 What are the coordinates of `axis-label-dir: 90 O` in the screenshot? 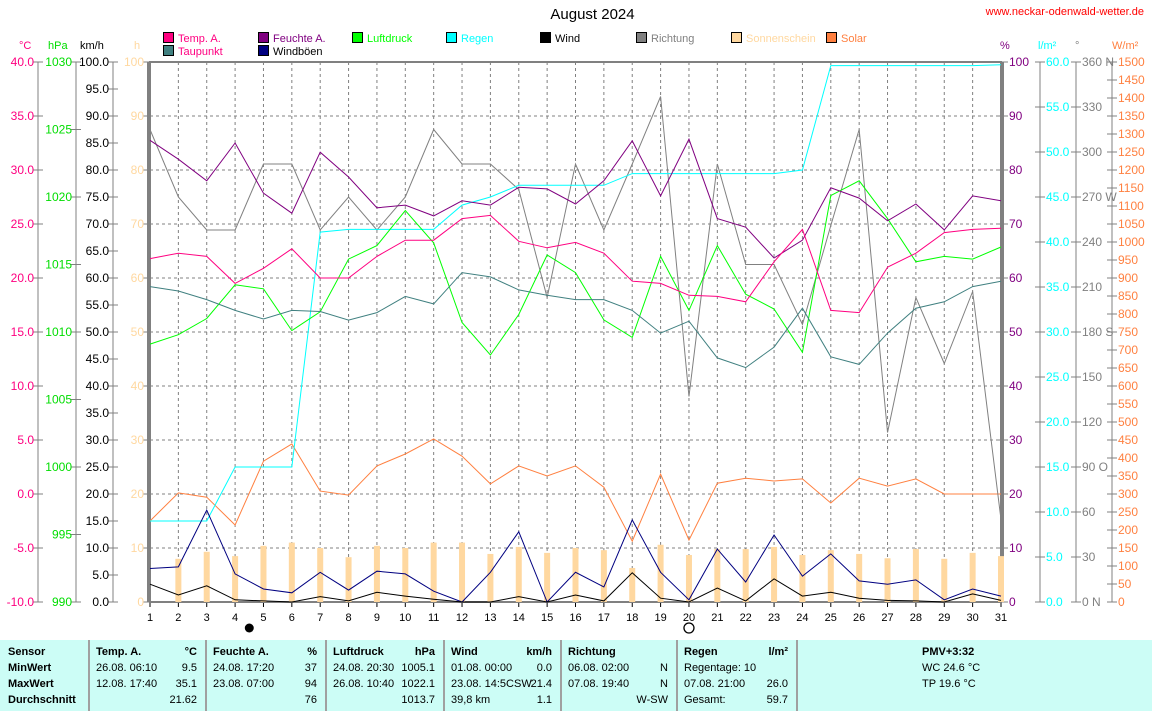 It's located at (1095, 467).